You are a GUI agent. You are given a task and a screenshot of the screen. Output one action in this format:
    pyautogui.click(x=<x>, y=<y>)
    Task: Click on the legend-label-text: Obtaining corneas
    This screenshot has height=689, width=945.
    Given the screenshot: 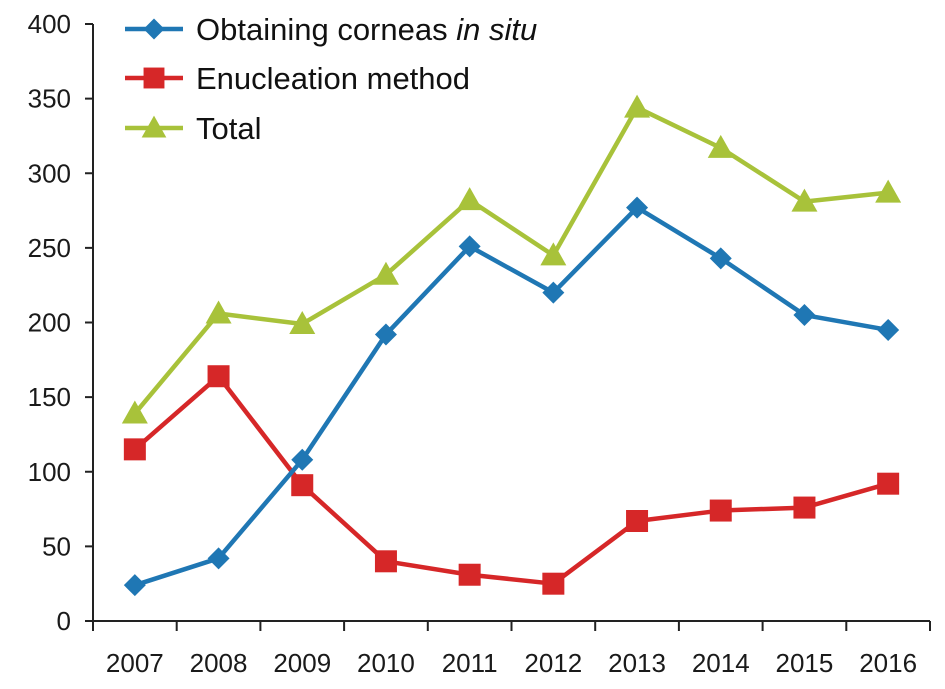 What is the action you would take?
    pyautogui.click(x=326, y=29)
    